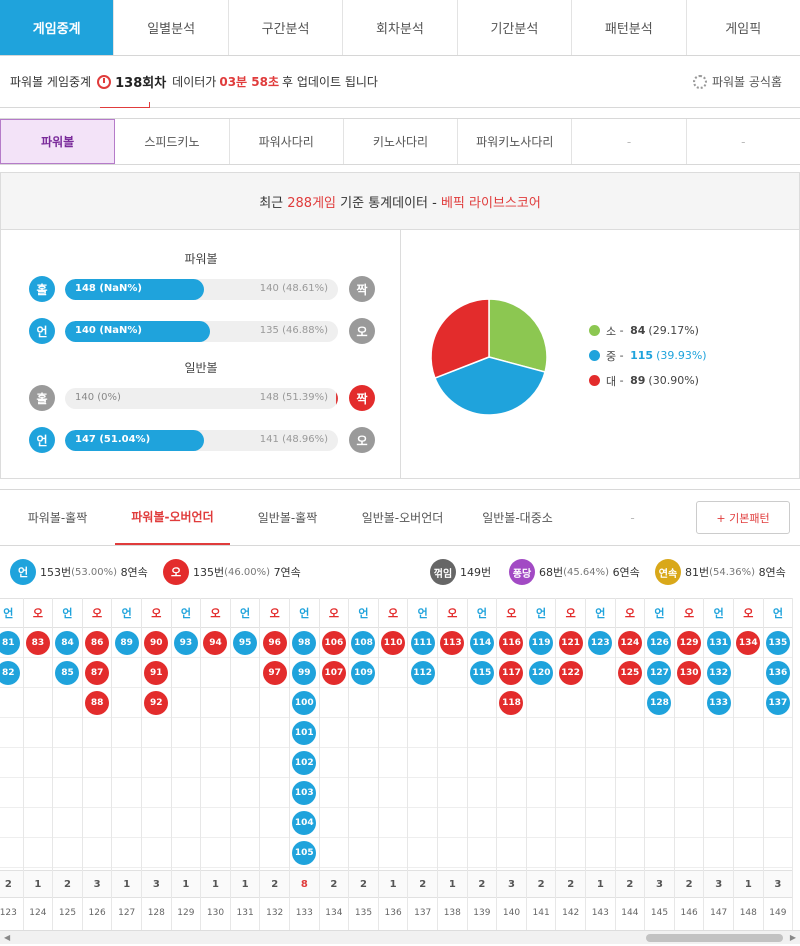 This screenshot has width=800, height=946. Describe the element at coordinates (304, 913) in the screenshot. I see `column-number: 133` at that location.